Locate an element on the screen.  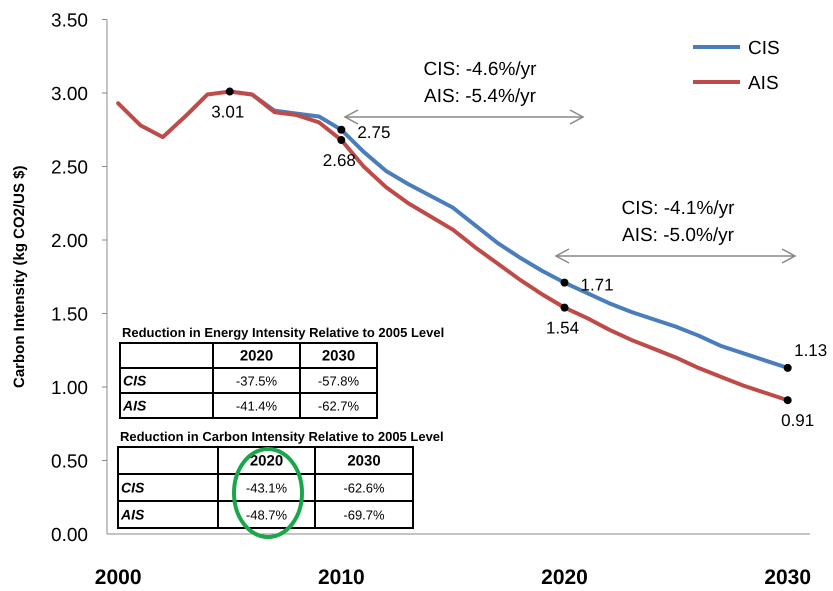
annotation: -57.8% is located at coordinates (339, 381).